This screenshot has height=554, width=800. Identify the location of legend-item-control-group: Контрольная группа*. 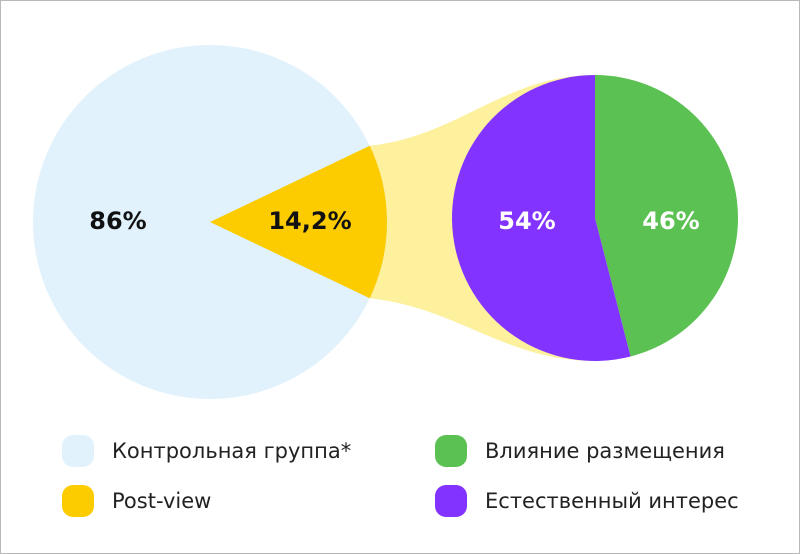
(206, 451).